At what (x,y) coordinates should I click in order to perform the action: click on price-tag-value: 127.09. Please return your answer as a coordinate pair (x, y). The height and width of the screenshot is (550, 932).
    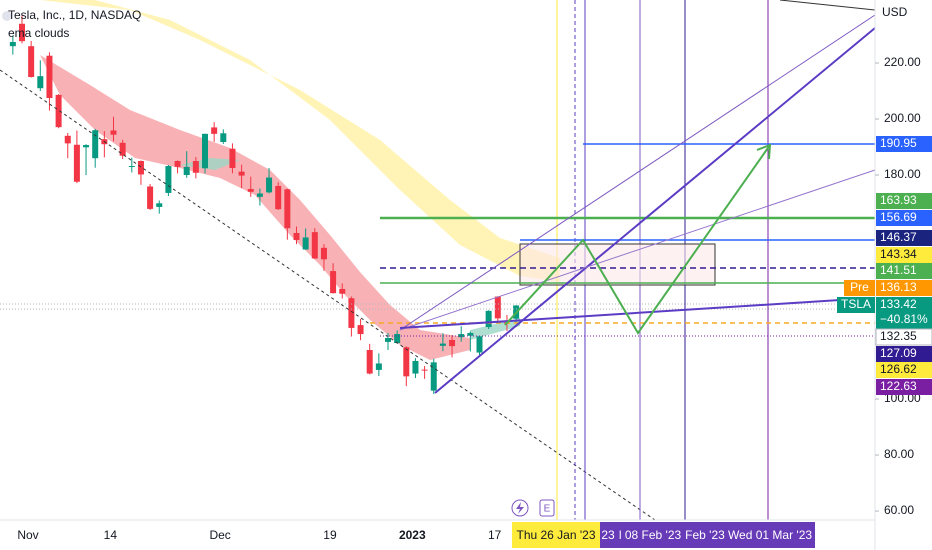
    Looking at the image, I should click on (898, 353).